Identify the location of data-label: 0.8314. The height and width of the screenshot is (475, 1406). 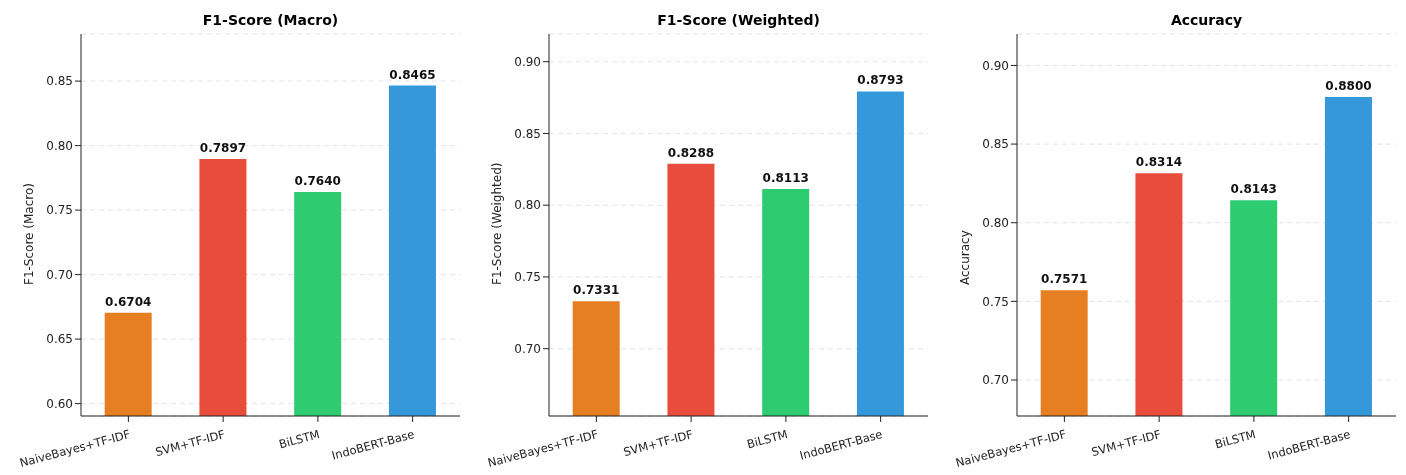
(1159, 162).